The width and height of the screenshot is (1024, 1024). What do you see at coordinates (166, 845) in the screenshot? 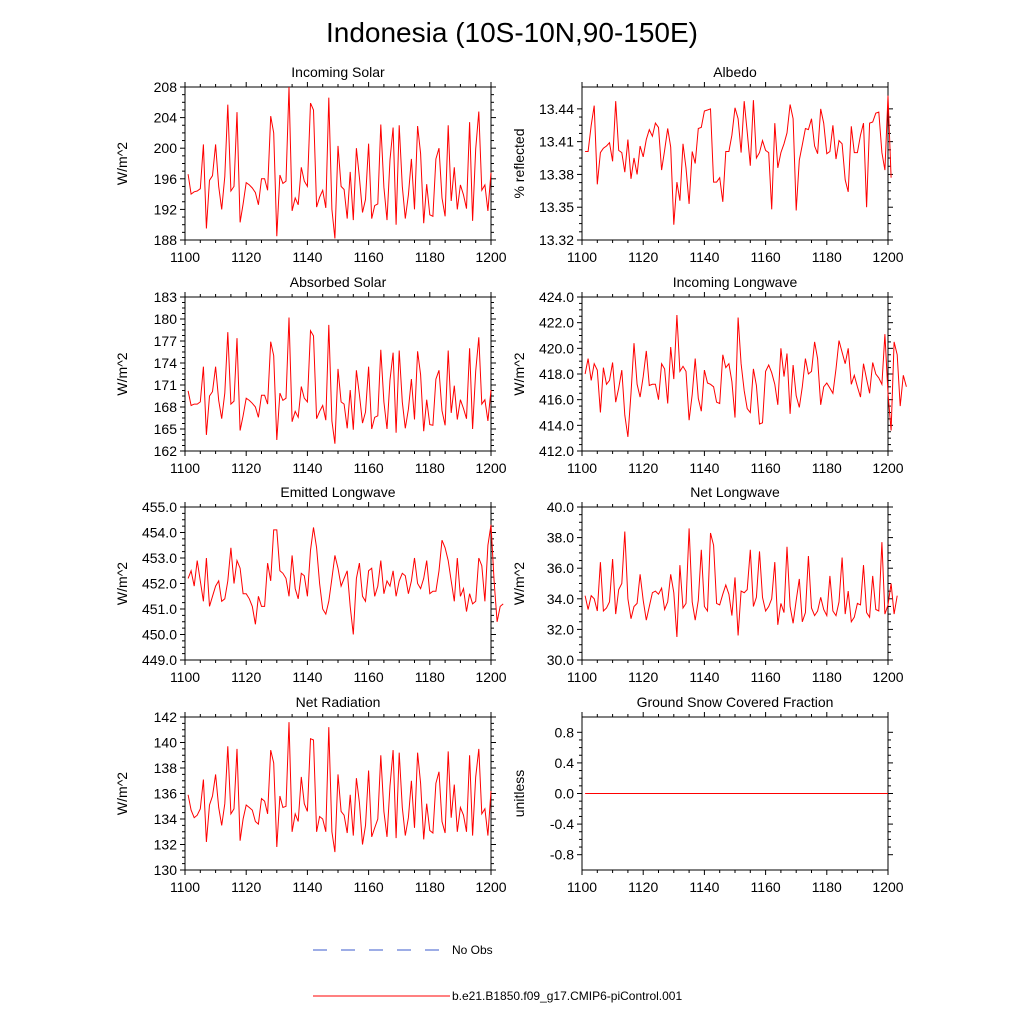
I see `y-tick-label: 132` at bounding box center [166, 845].